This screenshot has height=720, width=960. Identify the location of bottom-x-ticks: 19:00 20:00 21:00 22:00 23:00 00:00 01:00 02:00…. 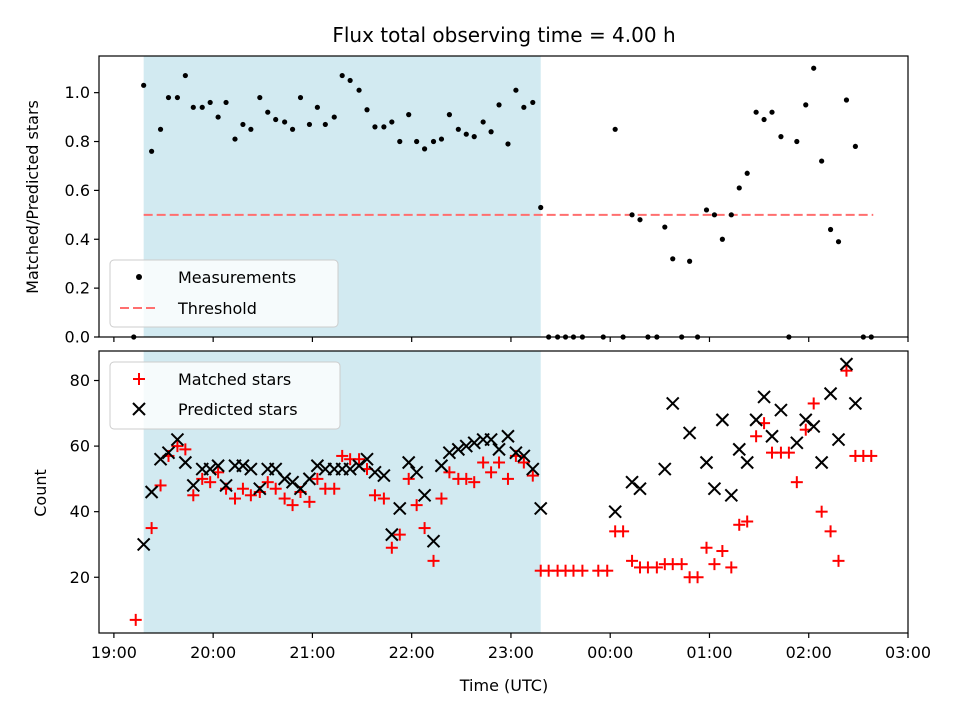
(511, 647).